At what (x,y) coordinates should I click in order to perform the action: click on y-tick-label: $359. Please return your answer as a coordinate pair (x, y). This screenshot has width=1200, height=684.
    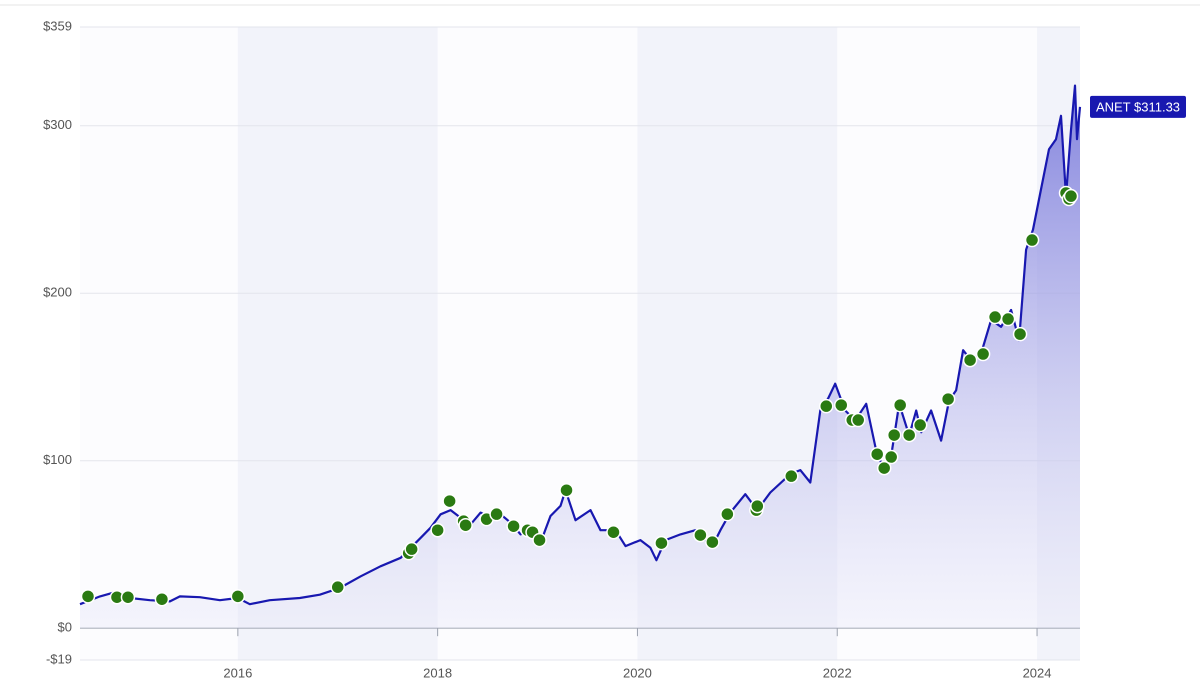
    Looking at the image, I should click on (57, 25).